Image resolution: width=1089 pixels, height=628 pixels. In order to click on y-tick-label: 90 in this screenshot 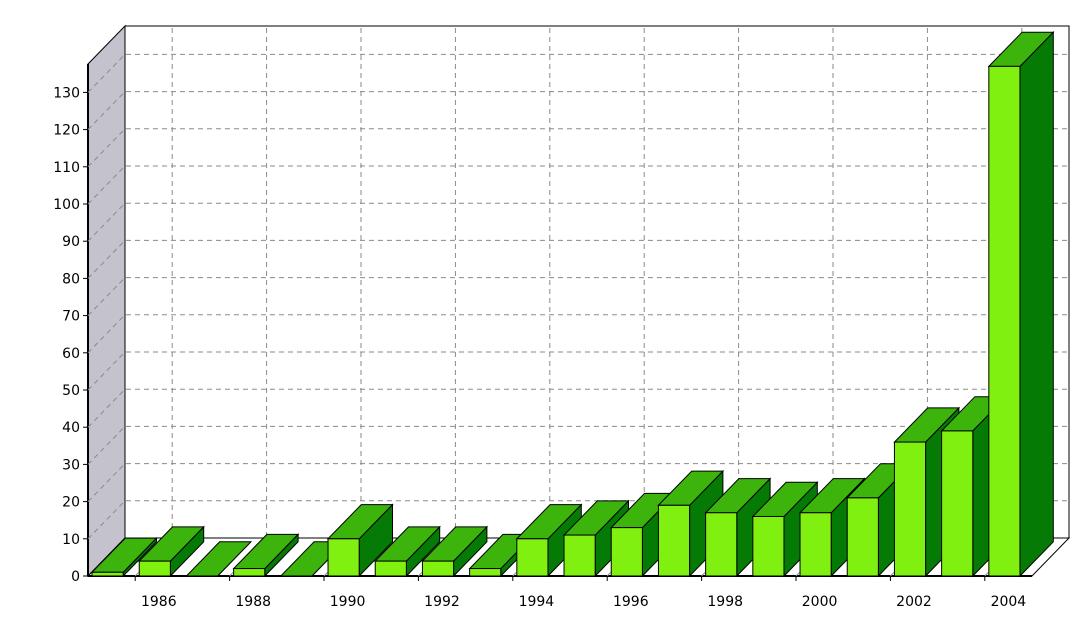, I will do `click(71, 242)`.